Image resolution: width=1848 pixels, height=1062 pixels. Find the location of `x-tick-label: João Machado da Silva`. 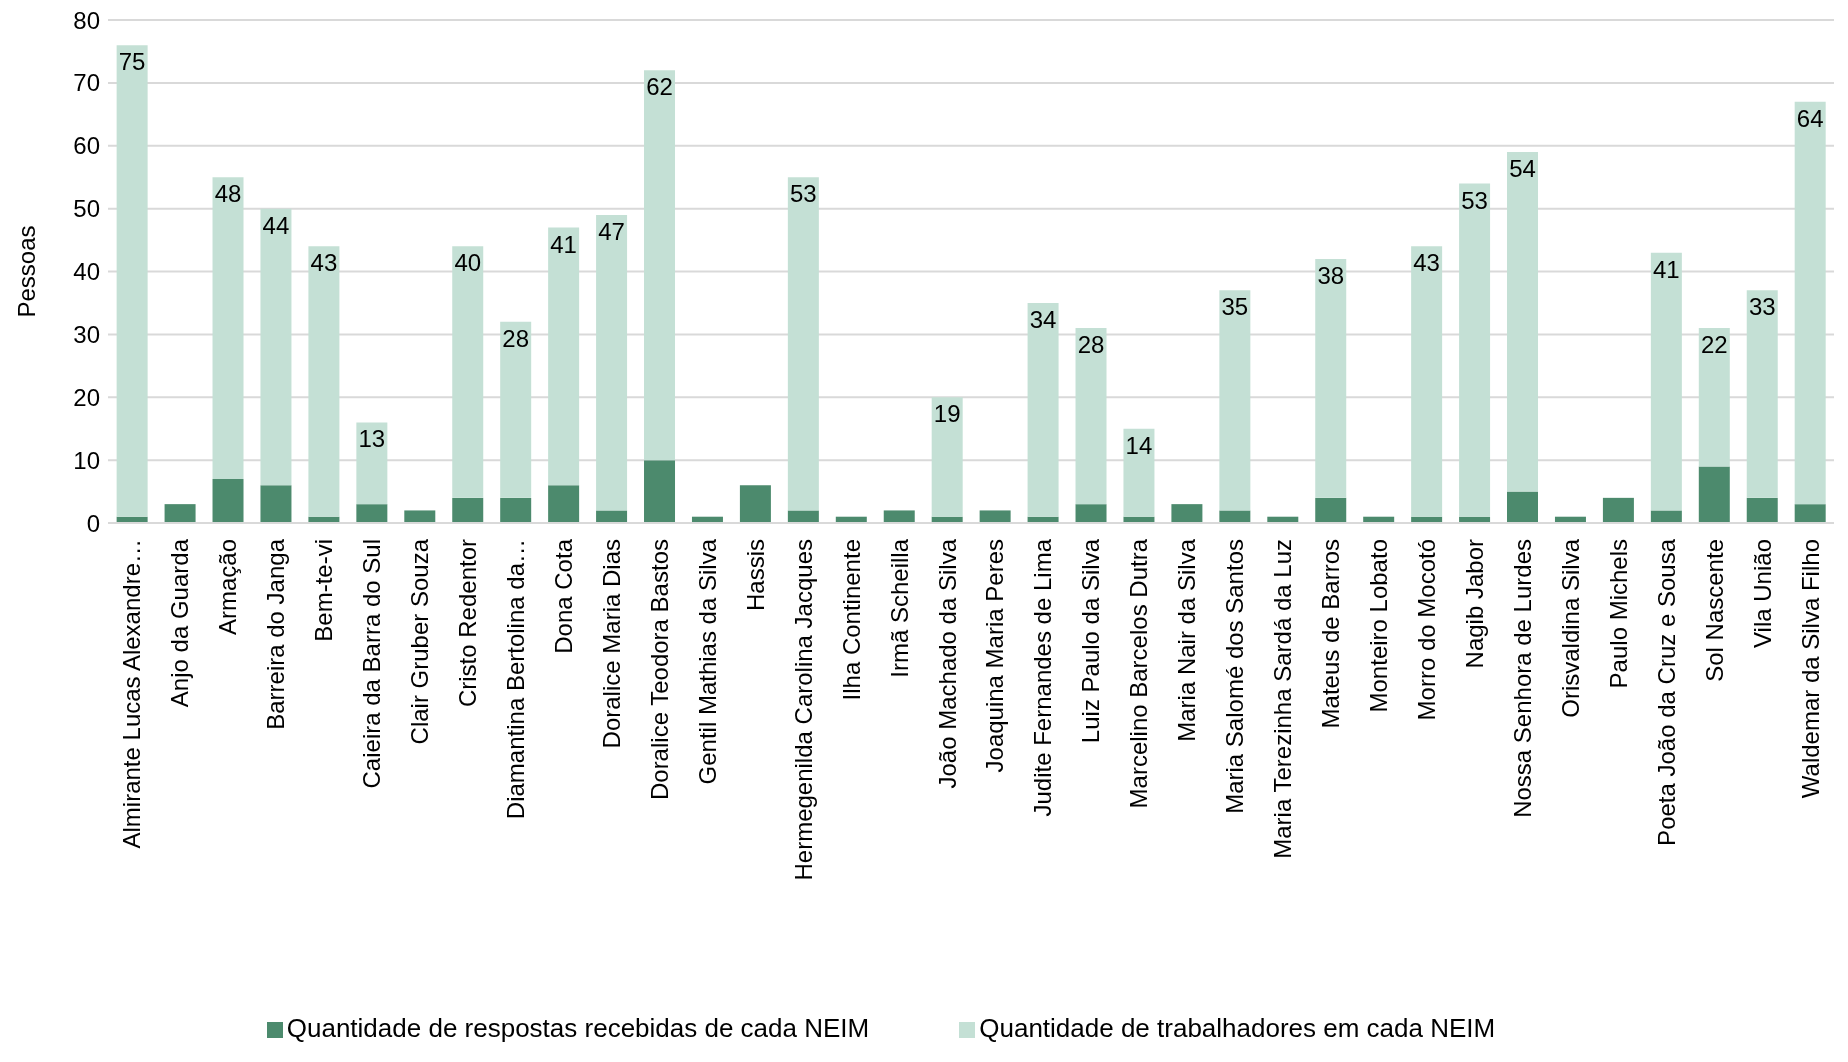

x-tick-label: João Machado da Silva is located at coordinates (947, 663).